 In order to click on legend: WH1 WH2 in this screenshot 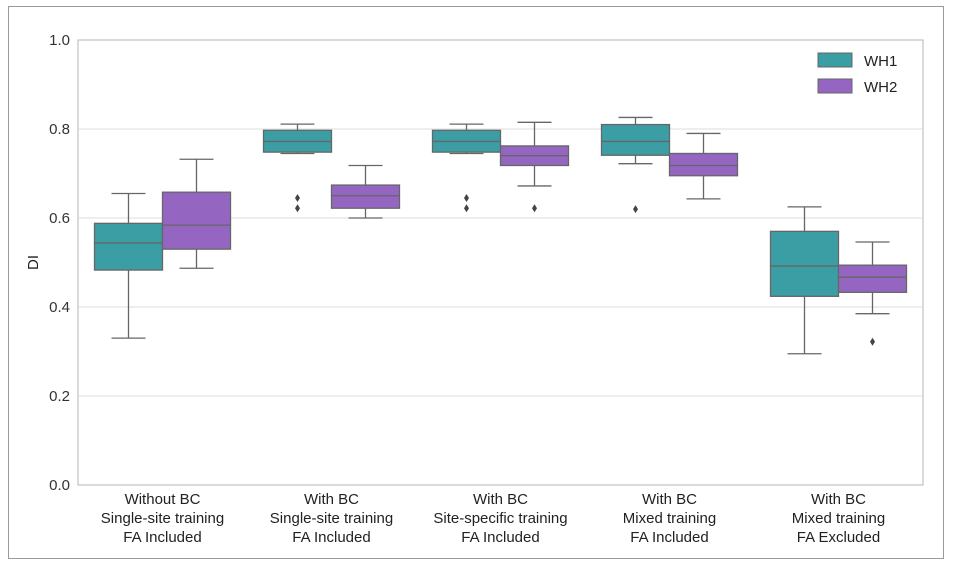, I will do `click(857, 74)`.